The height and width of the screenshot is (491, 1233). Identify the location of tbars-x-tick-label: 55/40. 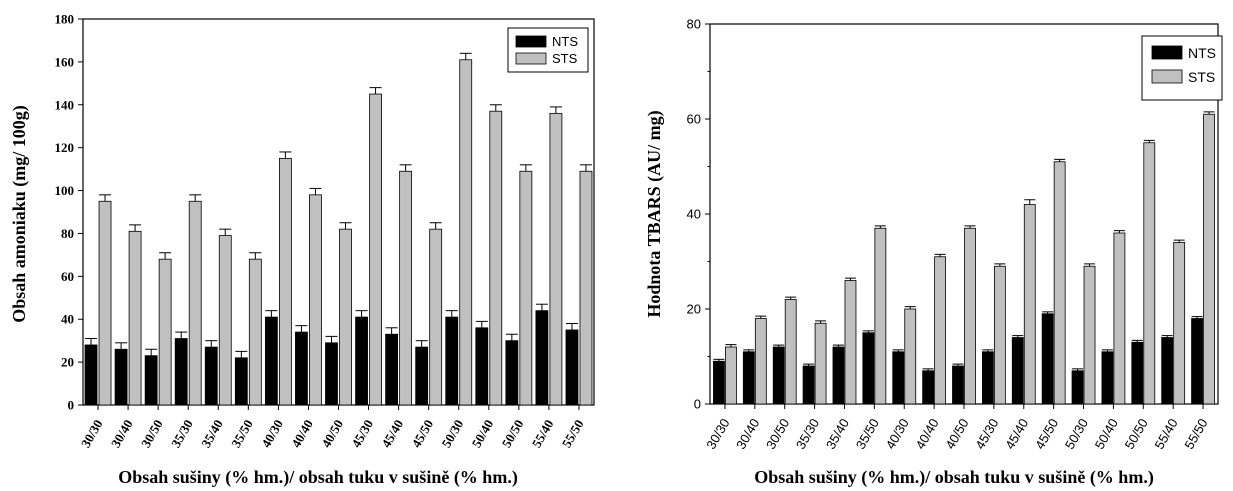
(1166, 434).